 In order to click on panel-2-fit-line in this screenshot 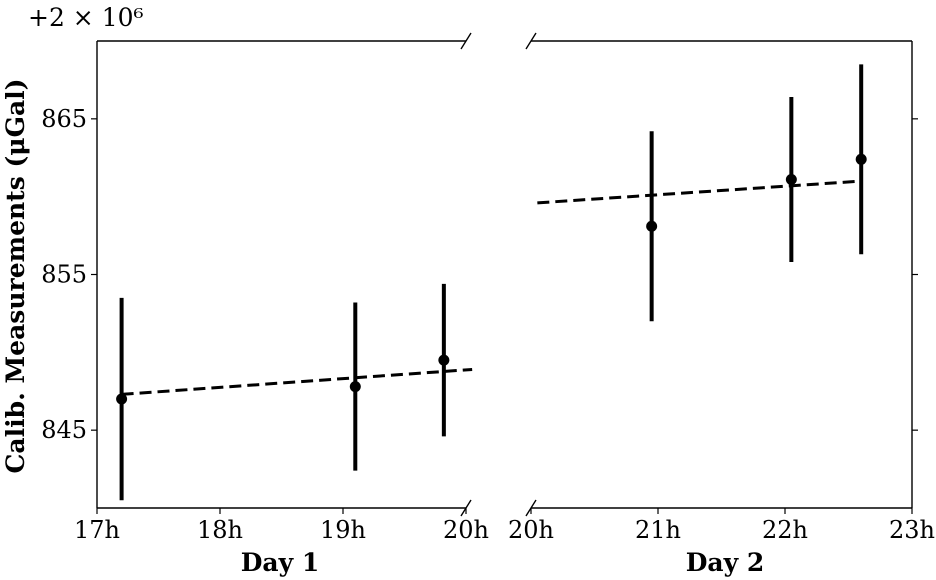, I will do `click(699, 192)`.